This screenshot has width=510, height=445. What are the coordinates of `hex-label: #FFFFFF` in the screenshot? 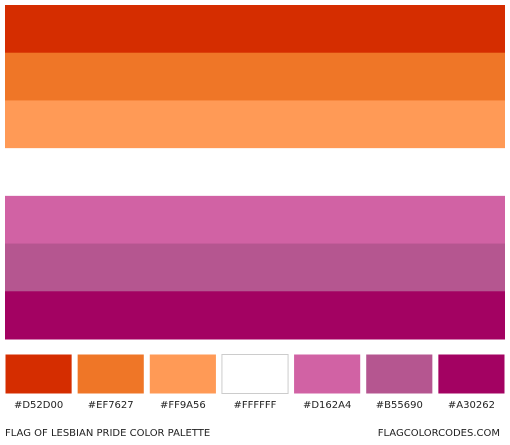 It's located at (255, 405).